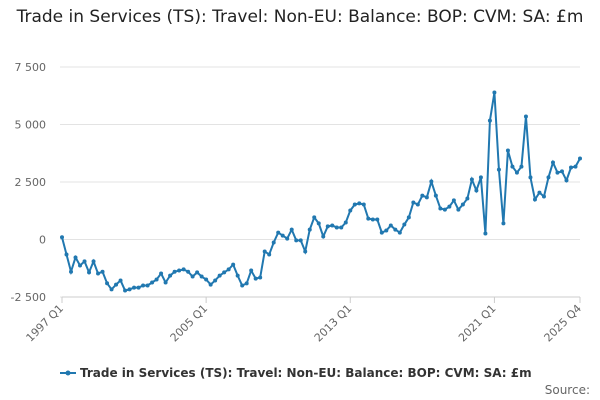  I want to click on x-tick-label: 2005 Q1, so click(189, 323).